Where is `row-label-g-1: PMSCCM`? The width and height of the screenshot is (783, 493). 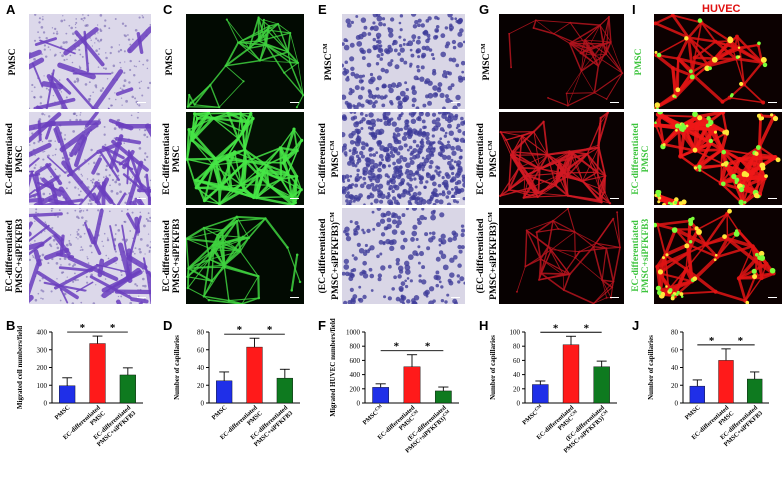
row-label-g-1: PMSCCM is located at coordinates (487, 62).